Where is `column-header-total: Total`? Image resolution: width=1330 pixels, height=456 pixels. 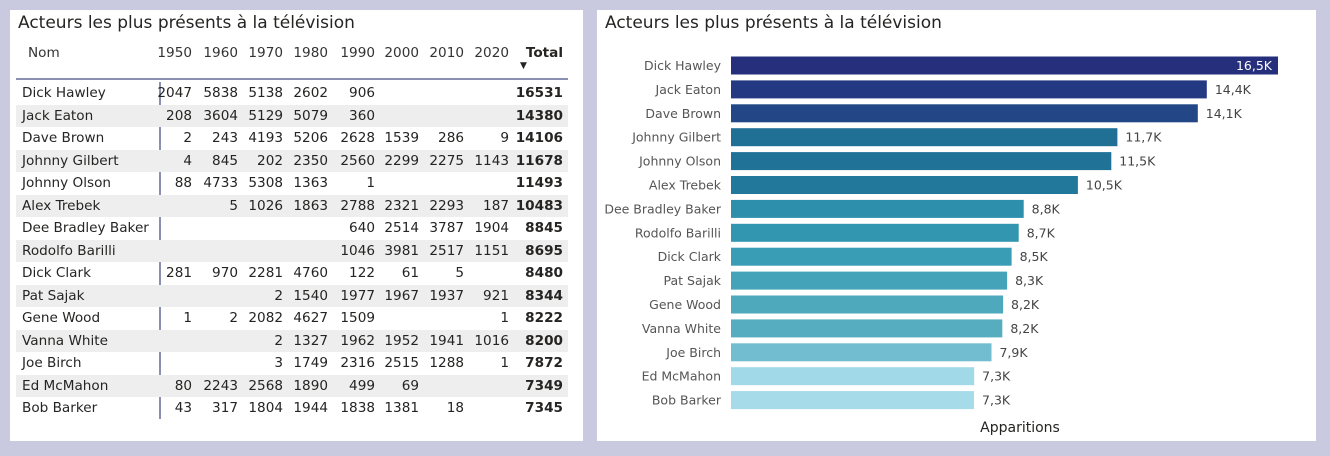 column-header-total: Total is located at coordinates (544, 53).